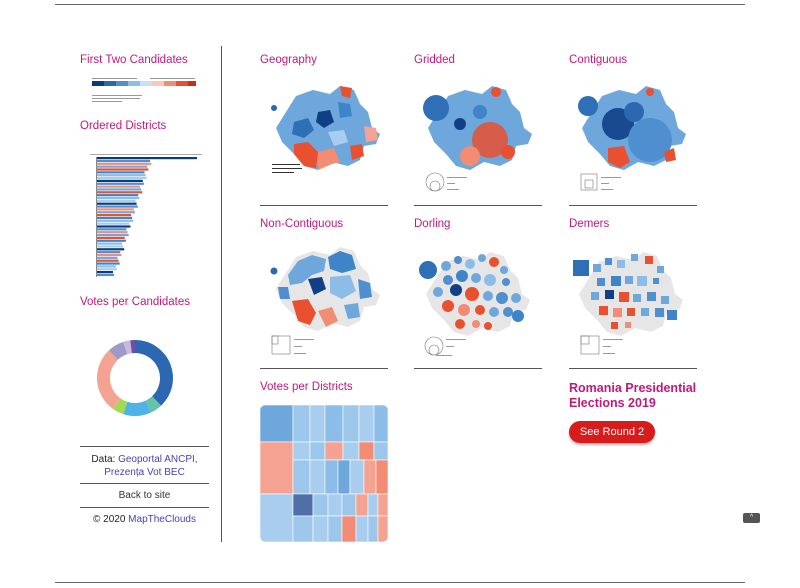  What do you see at coordinates (634, 127) in the screenshot?
I see `contiguous-map` at bounding box center [634, 127].